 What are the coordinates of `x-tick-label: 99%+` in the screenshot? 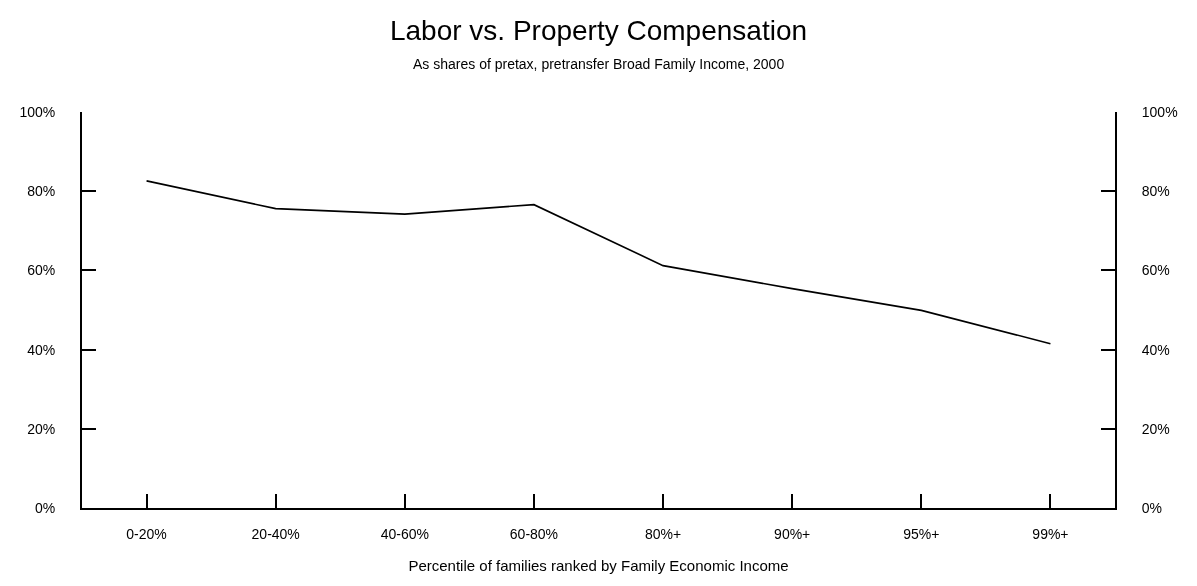 It's located at (1050, 533).